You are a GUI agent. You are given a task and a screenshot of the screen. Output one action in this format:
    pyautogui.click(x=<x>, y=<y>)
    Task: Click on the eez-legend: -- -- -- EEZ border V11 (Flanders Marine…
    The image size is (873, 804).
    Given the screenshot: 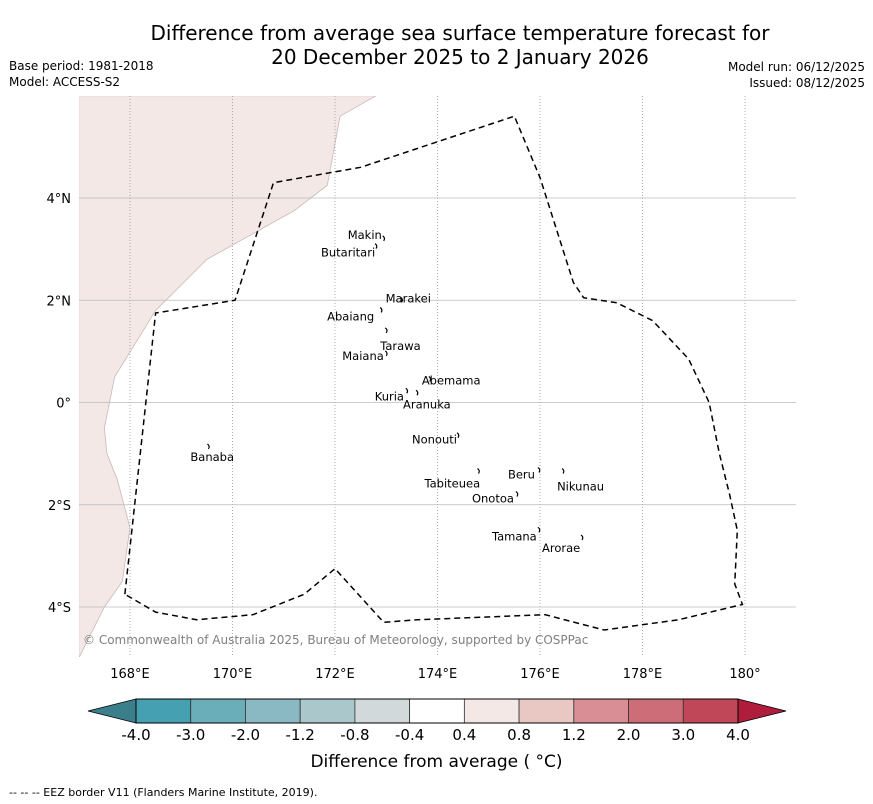 What is the action you would take?
    pyautogui.click(x=163, y=792)
    